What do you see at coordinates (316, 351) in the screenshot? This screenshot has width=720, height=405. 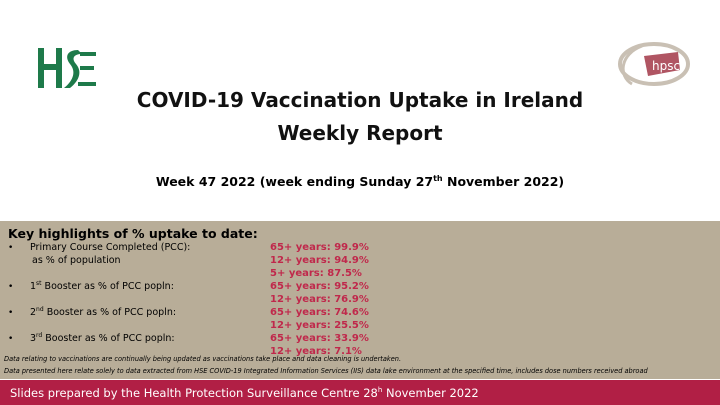 I see `booster3-value-12: 12+ years: 7.1%` at bounding box center [316, 351].